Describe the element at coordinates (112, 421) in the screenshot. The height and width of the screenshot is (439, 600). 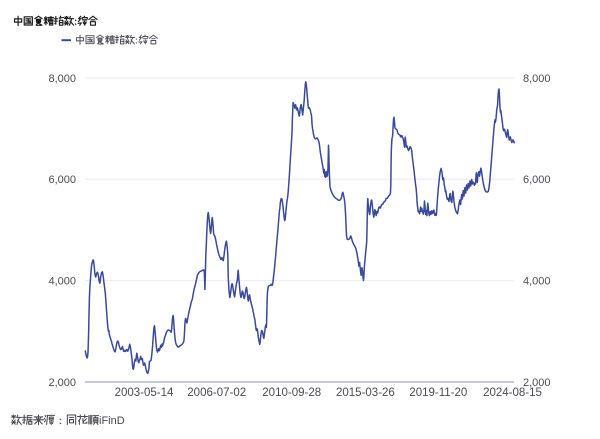
I see `svg-text: iFinD` at that location.